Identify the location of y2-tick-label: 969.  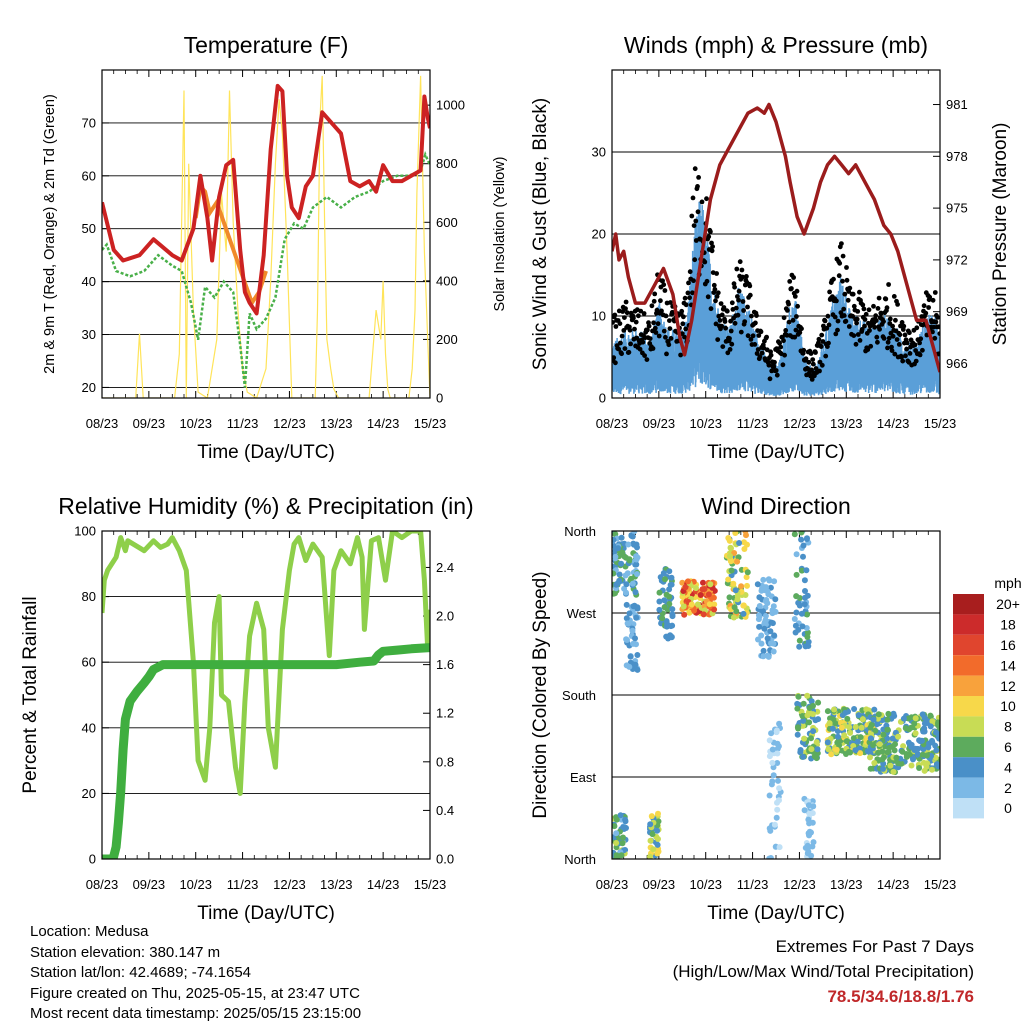
(957, 311).